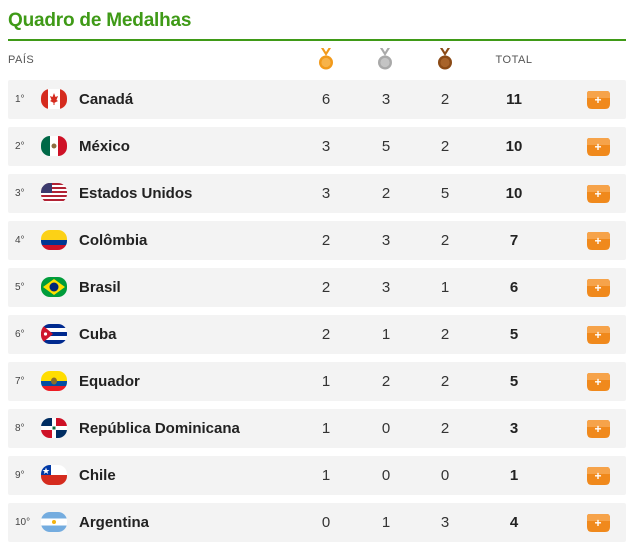  Describe the element at coordinates (20, 381) in the screenshot. I see `rank: 7°` at that location.